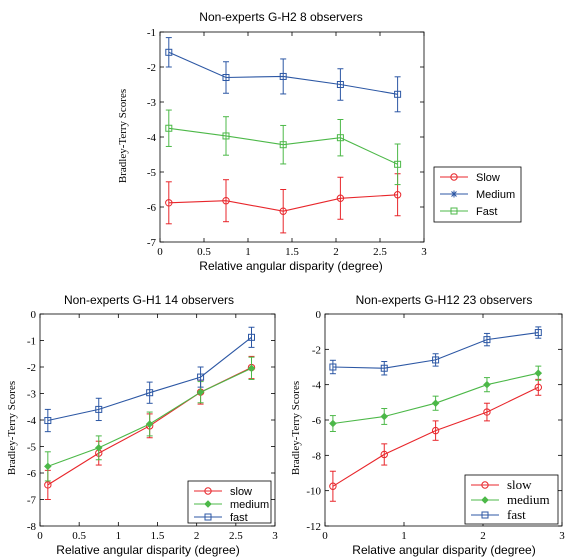  I want to click on chart-bottom-right-xlabel: Relative angular disparity (degree), so click(443, 550).